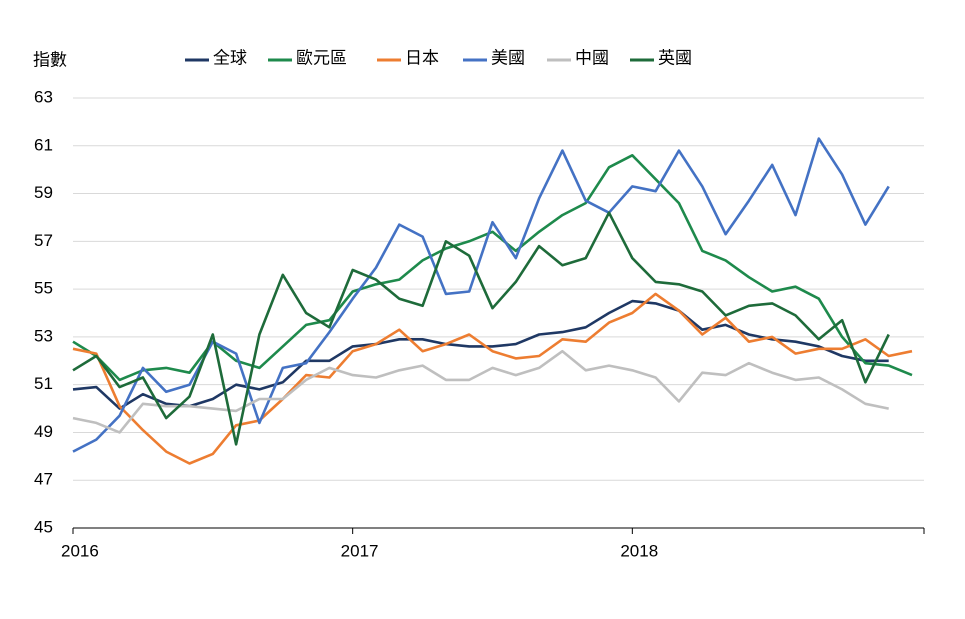 The height and width of the screenshot is (619, 965). I want to click on y-axis-label: 指數, so click(50, 59).